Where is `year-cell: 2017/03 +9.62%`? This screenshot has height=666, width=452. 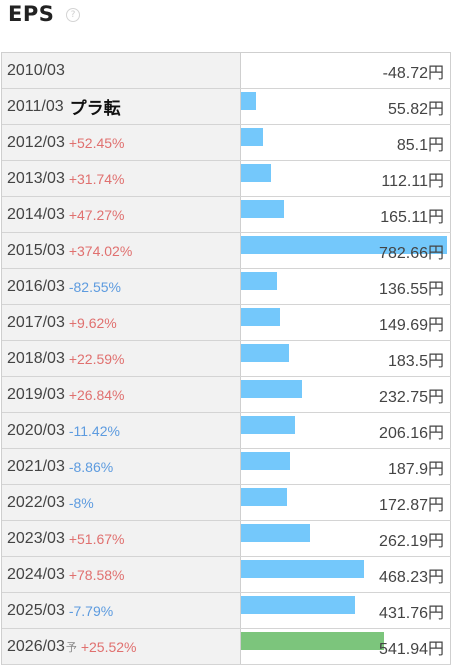
year-cell: 2017/03 +9.62% is located at coordinates (121, 322).